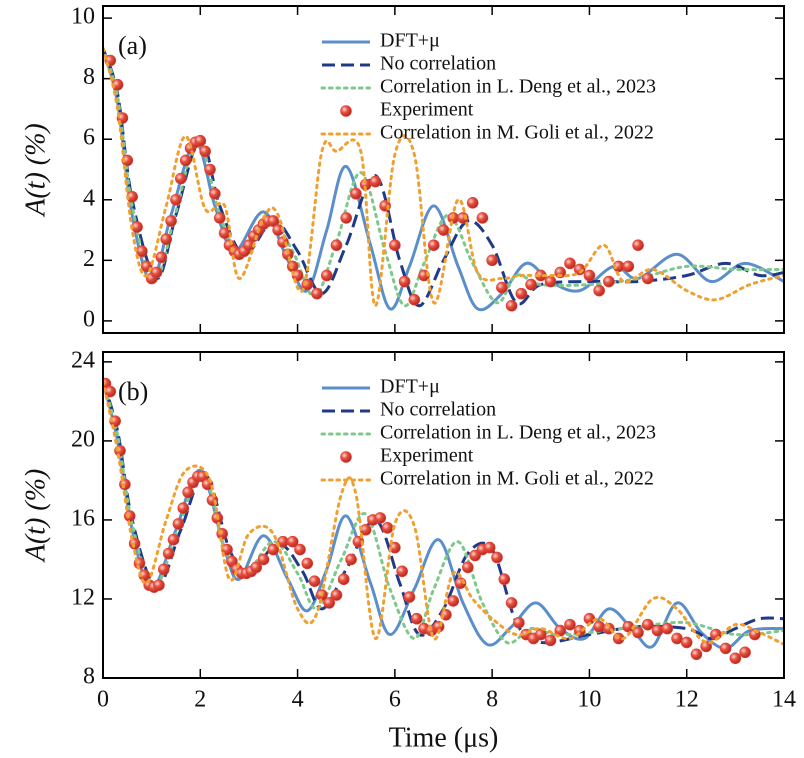 The image size is (804, 758). What do you see at coordinates (200, 700) in the screenshot?
I see `x-tick-label: 2` at bounding box center [200, 700].